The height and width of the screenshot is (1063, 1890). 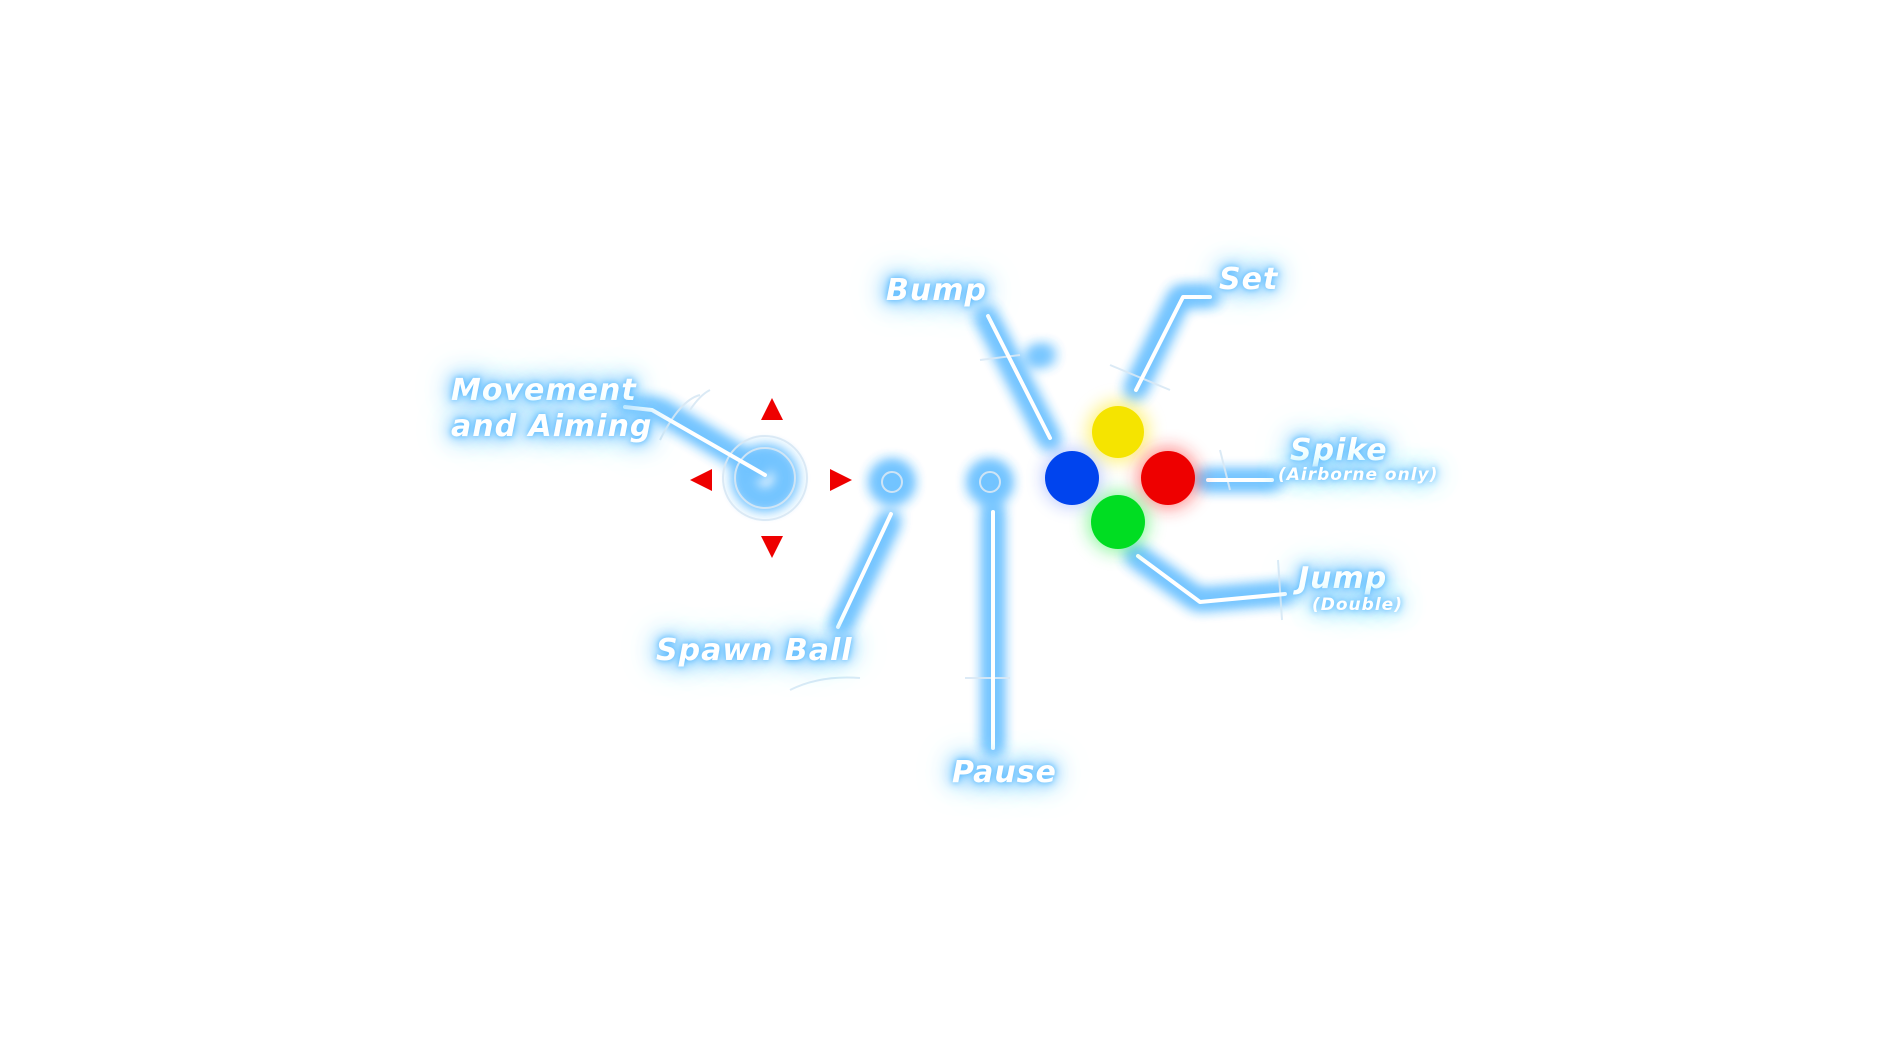 I want to click on spike-note-text: (Airborne only), so click(x=1358, y=475).